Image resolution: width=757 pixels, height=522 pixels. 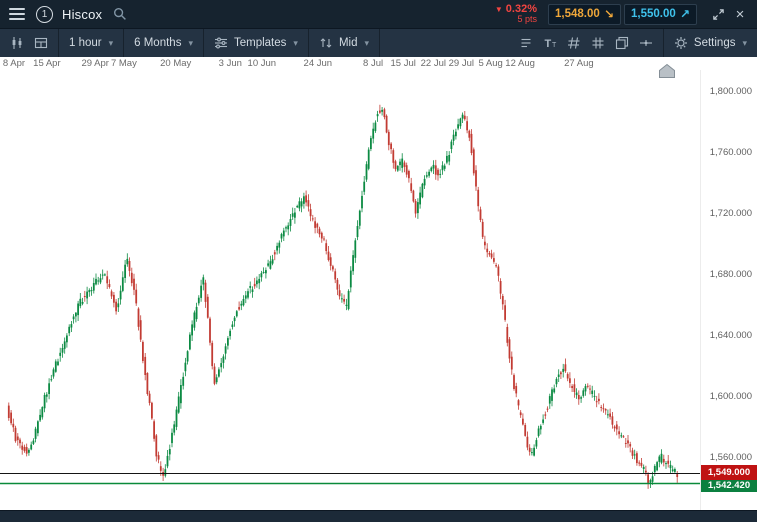 What do you see at coordinates (82, 14) in the screenshot?
I see `instrument-name: Hiscox` at bounding box center [82, 14].